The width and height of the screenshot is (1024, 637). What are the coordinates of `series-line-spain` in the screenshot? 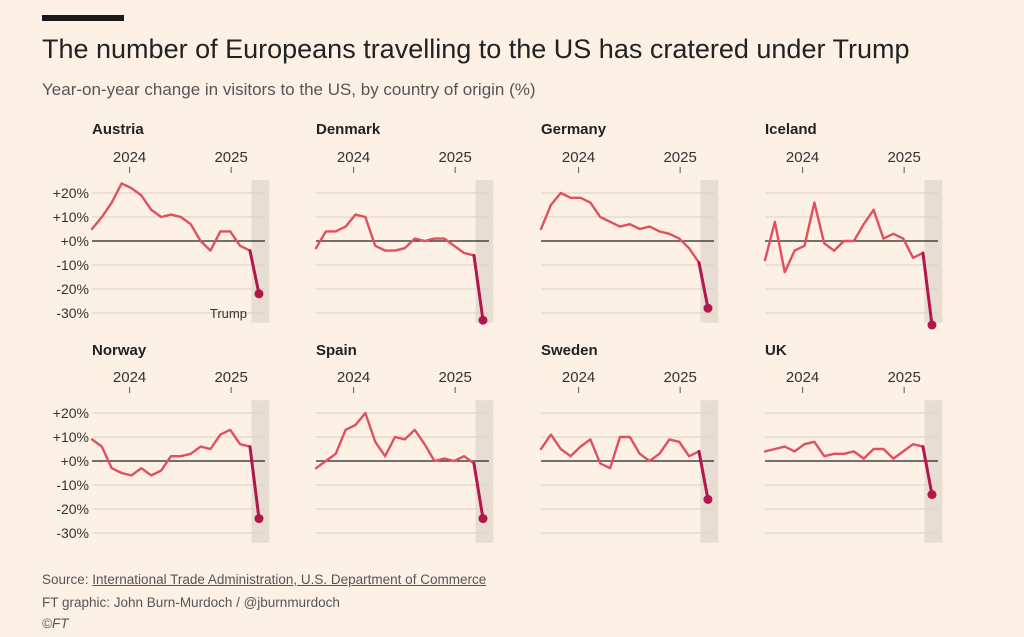 It's located at (395, 440).